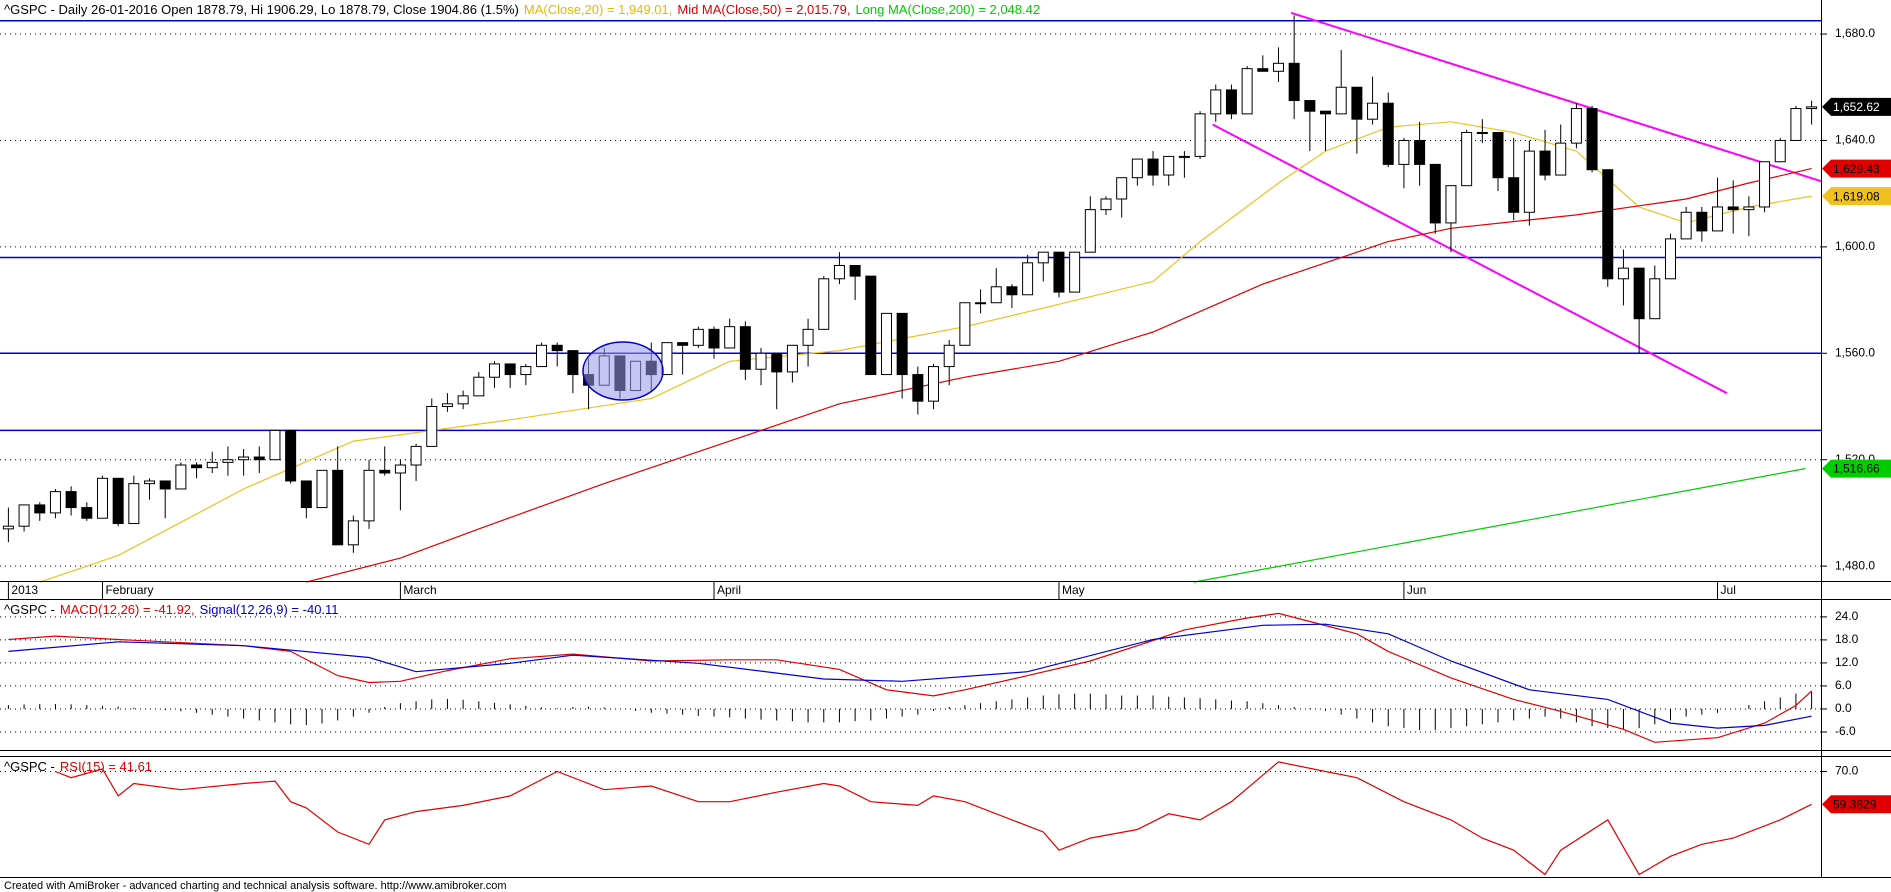 The height and width of the screenshot is (892, 1891). I want to click on y-tick-label: 0.0, so click(1843, 708).